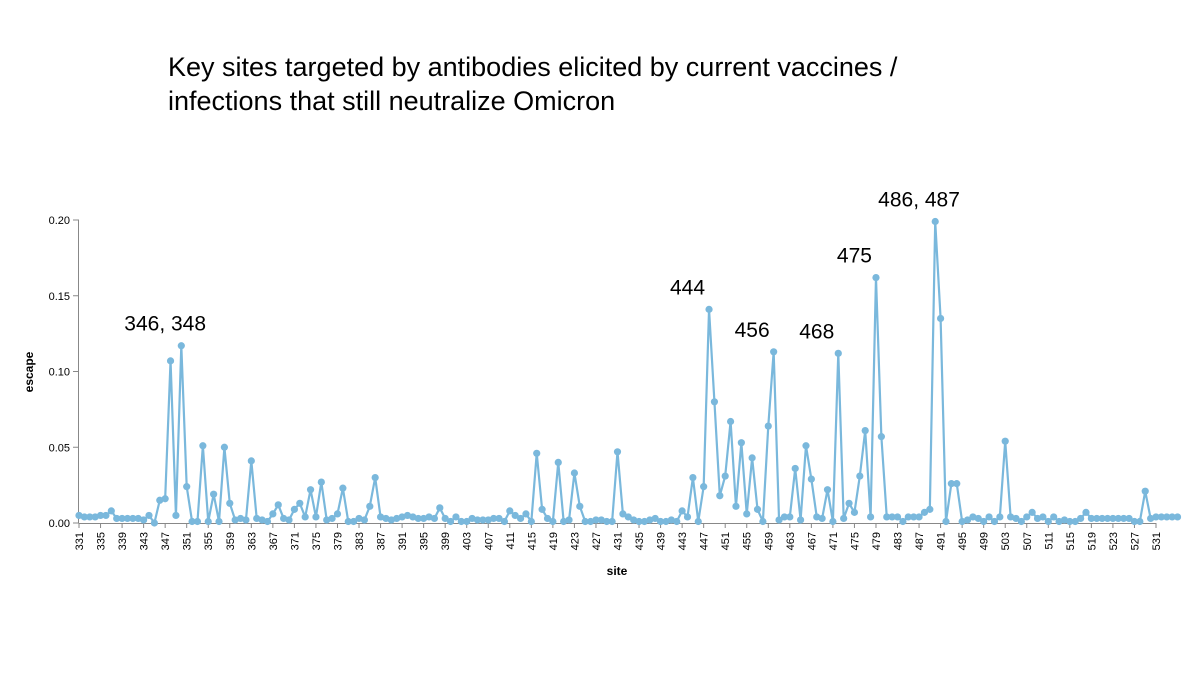  What do you see at coordinates (854, 256) in the screenshot?
I see `peak-label: 475` at bounding box center [854, 256].